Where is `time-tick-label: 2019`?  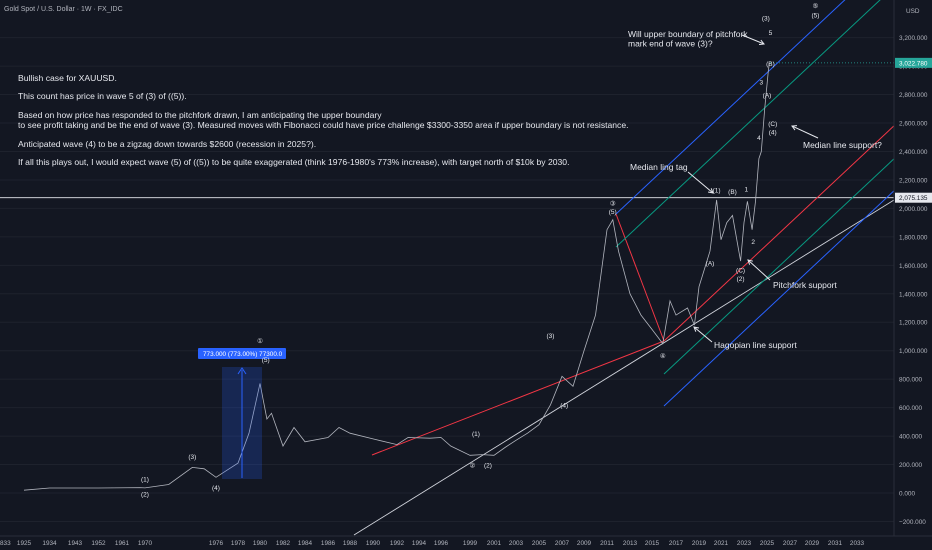
time-tick-label: 2019 is located at coordinates (699, 543).